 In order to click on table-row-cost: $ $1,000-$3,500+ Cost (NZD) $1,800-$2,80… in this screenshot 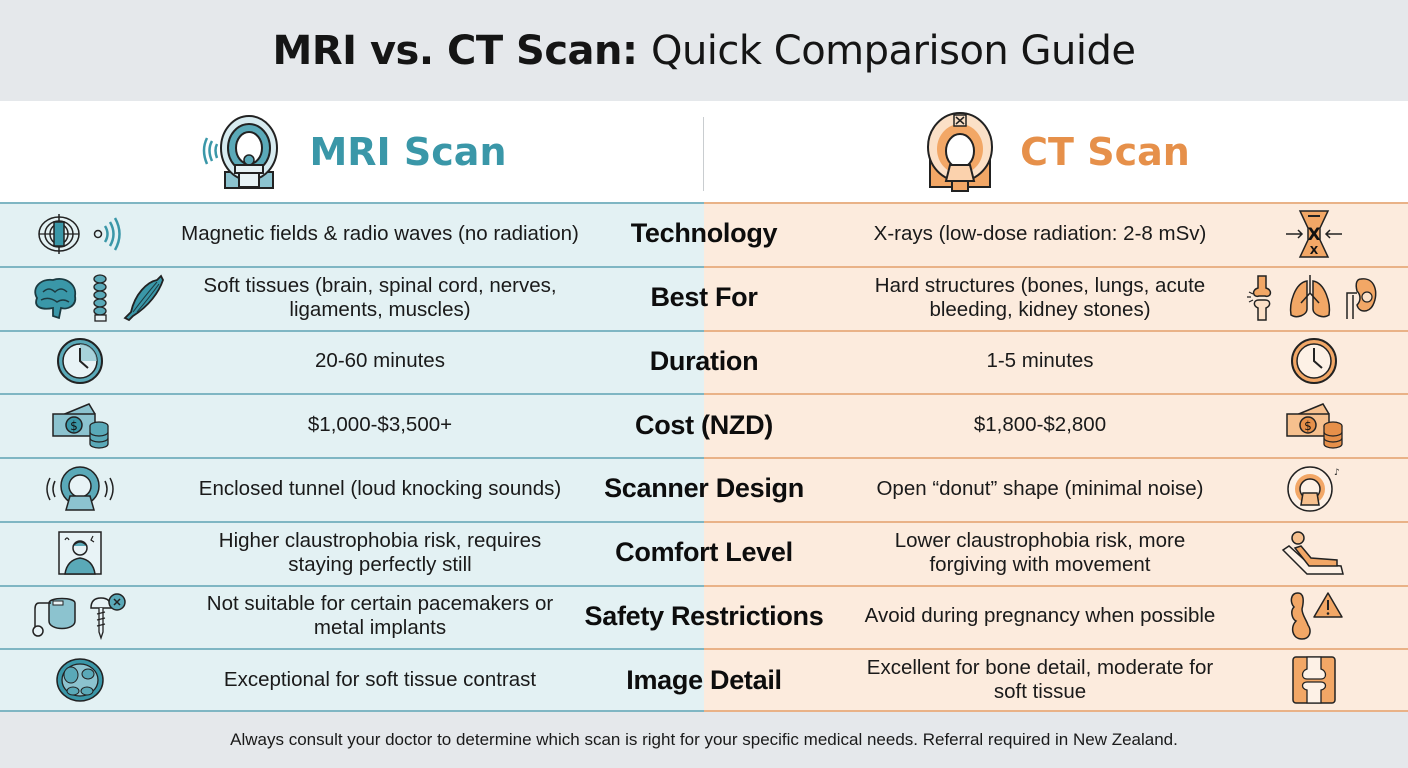, I will do `click(704, 425)`.